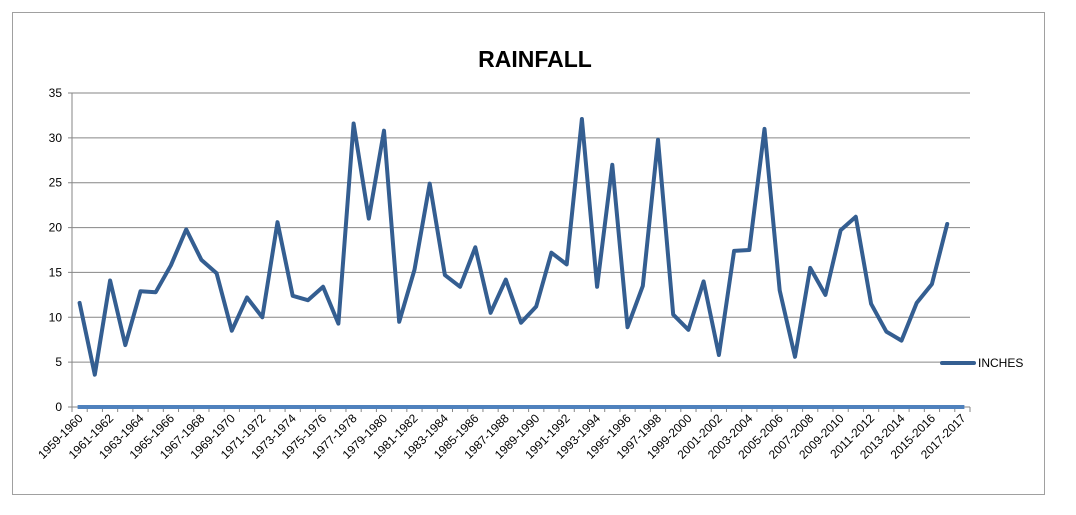 This screenshot has width=1076, height=515. I want to click on y-tick-label: 20, so click(56, 228).